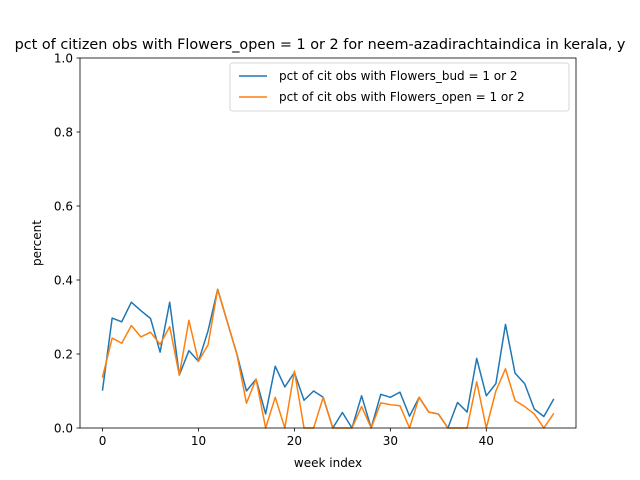  I want to click on y-tick-label: 0.6, so click(63, 207).